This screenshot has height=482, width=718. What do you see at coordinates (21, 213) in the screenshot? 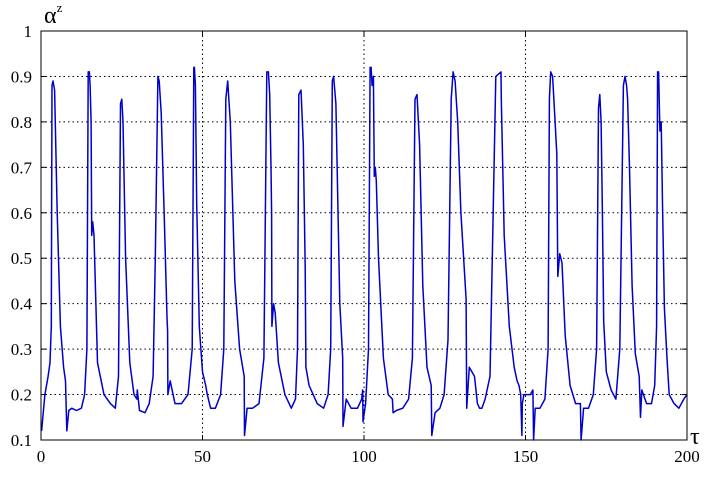
I see `y-tick-label: 0.6` at bounding box center [21, 213].